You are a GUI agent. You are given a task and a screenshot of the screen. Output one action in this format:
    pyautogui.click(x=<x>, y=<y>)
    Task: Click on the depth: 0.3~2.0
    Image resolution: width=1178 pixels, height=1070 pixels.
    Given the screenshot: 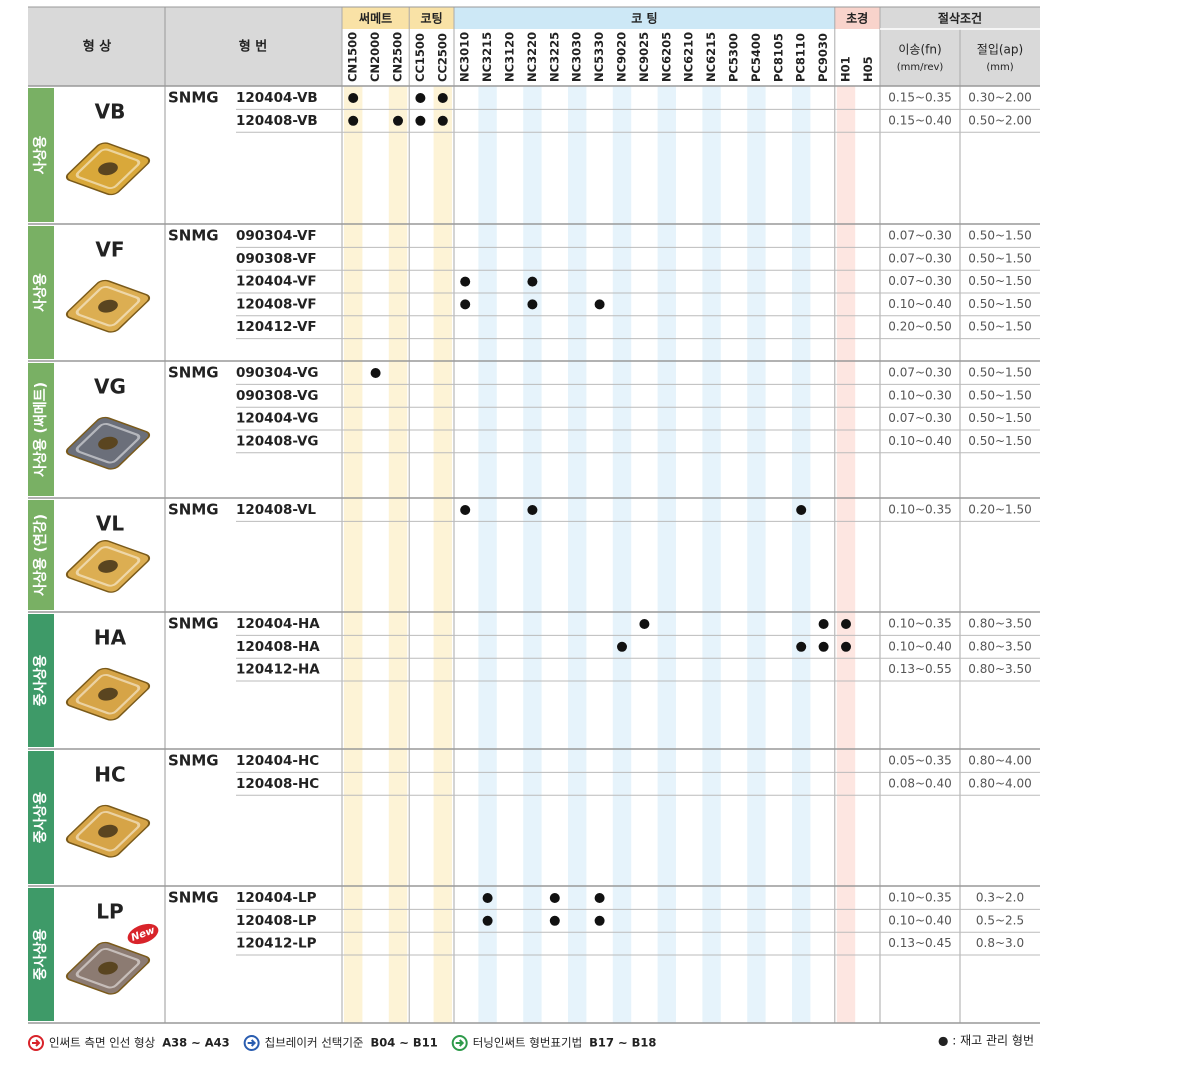 What is the action you would take?
    pyautogui.click(x=1000, y=898)
    